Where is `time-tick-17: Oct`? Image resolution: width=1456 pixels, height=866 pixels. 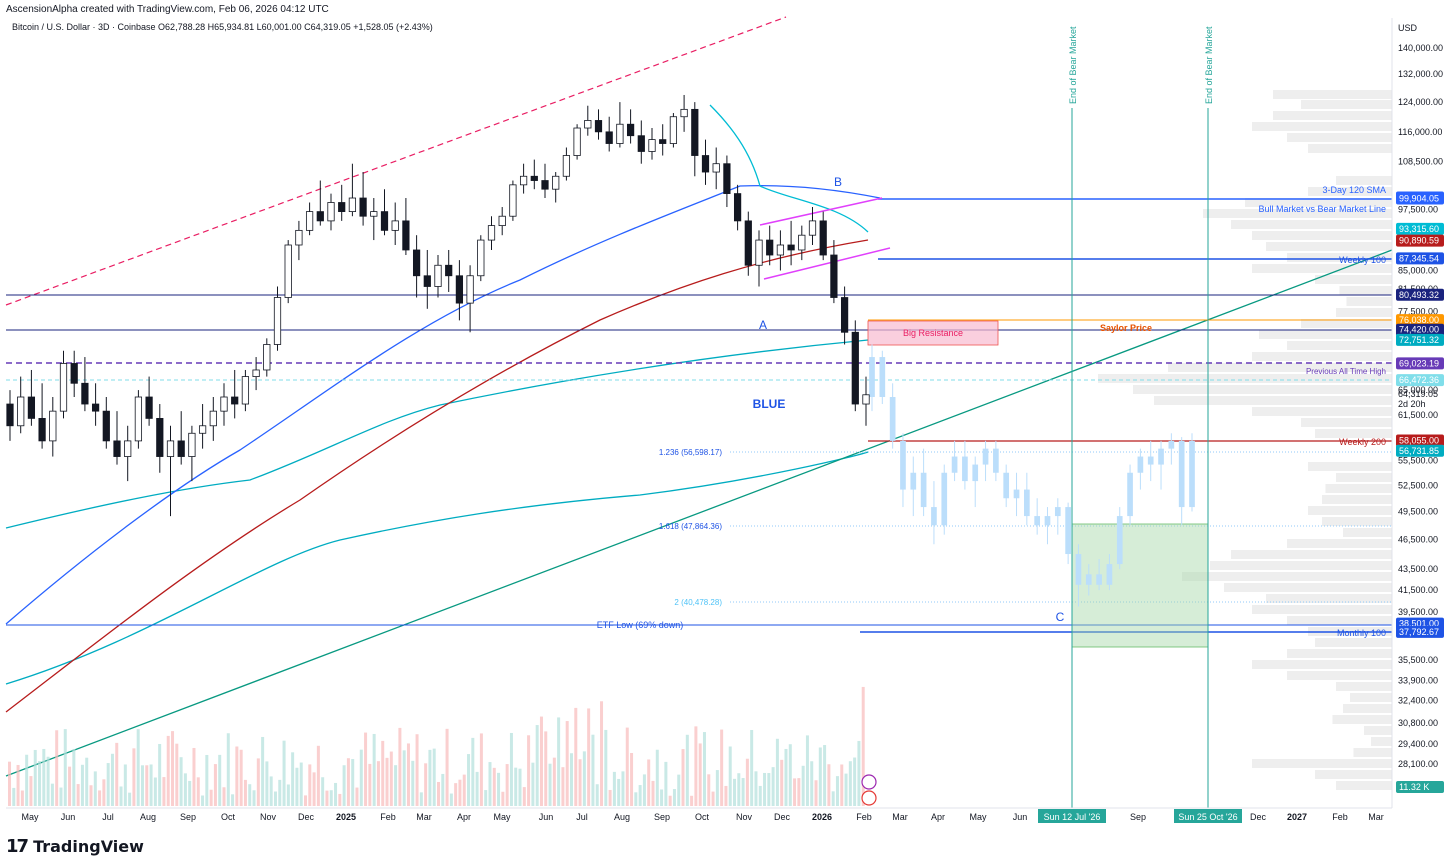
time-tick-17: Oct is located at coordinates (702, 817).